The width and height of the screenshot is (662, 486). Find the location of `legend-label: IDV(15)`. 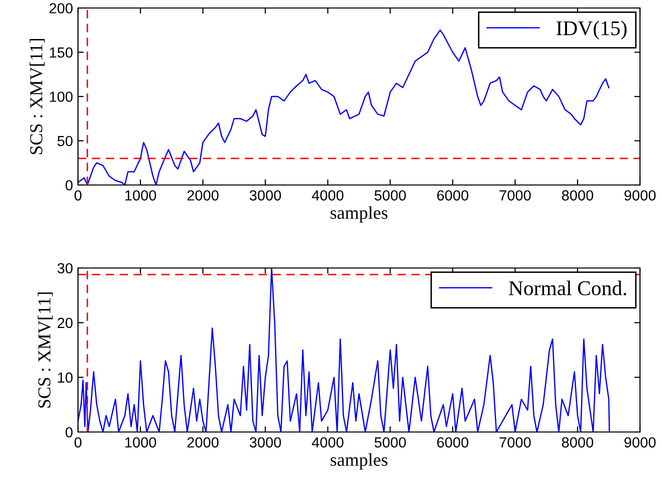

legend-label: IDV(15) is located at coordinates (591, 30).